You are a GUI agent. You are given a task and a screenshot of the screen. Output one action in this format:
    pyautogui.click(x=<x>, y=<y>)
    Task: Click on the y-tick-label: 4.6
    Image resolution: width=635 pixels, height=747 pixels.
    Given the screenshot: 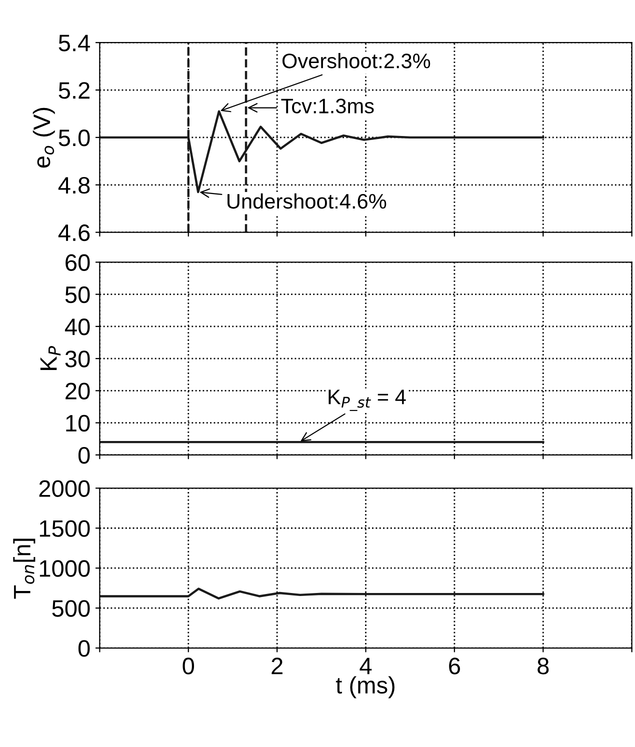 What is the action you would take?
    pyautogui.click(x=74, y=233)
    